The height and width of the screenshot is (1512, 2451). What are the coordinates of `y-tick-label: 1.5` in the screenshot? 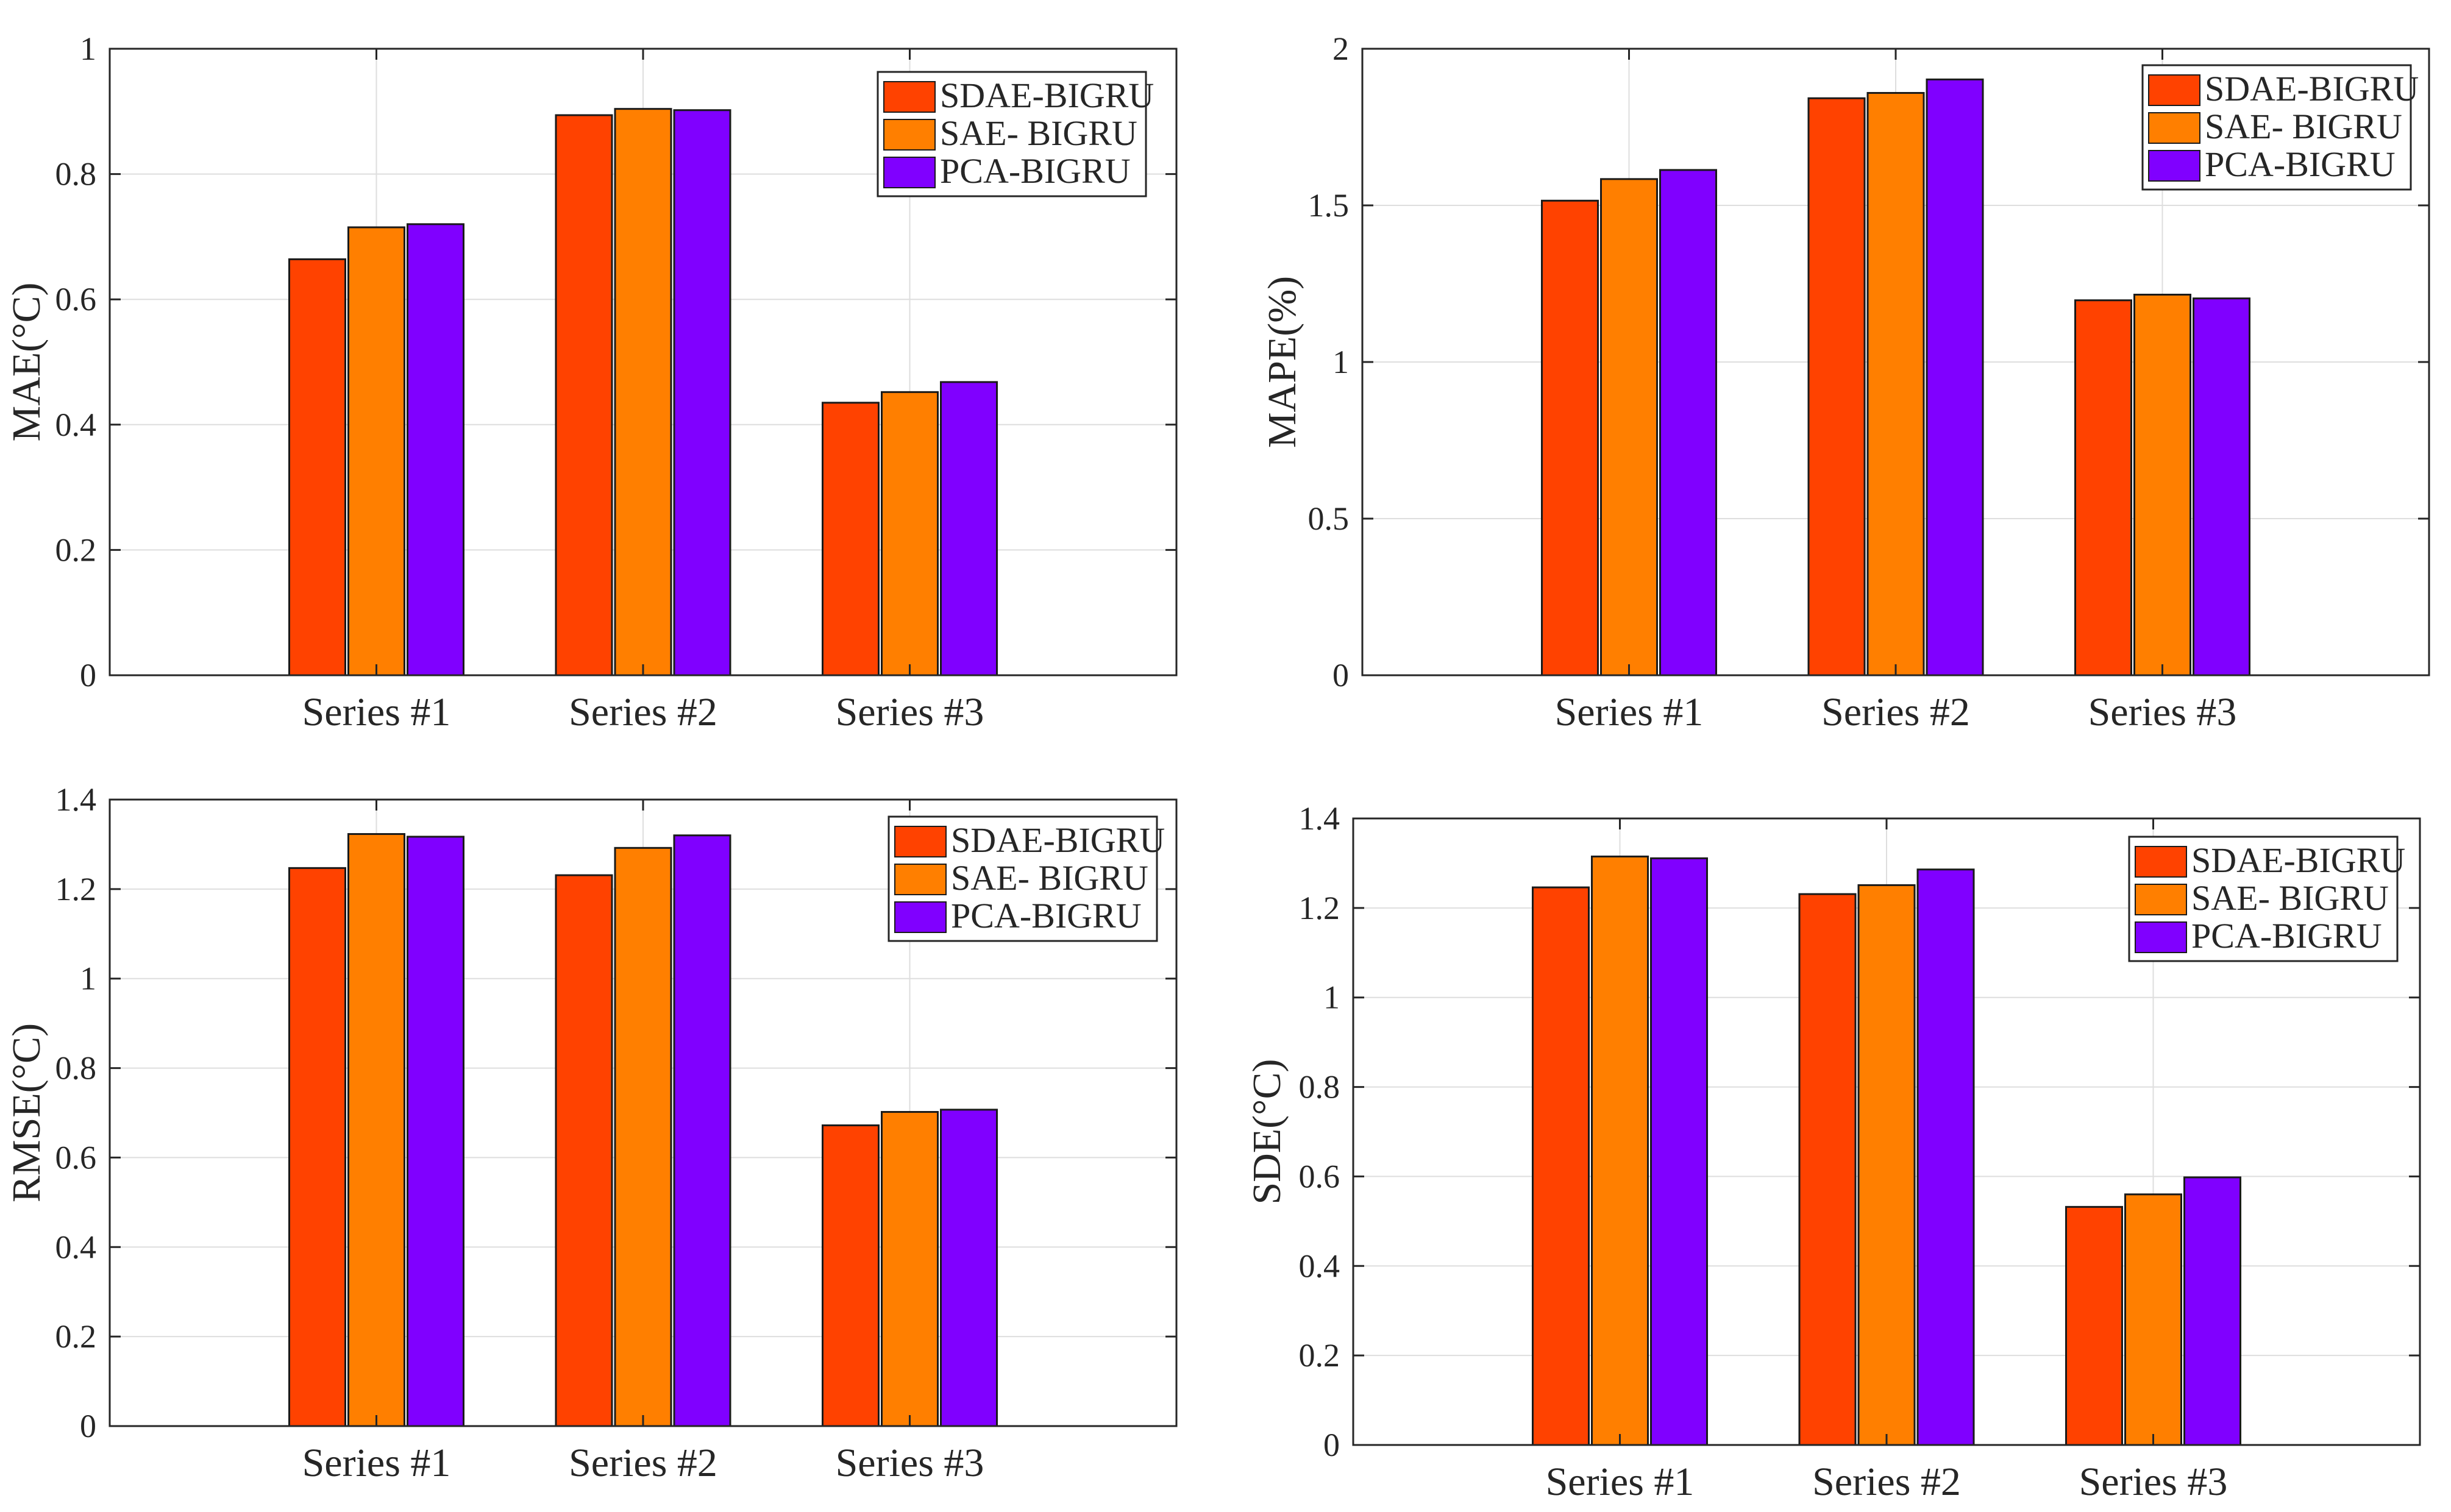 It's located at (1329, 205).